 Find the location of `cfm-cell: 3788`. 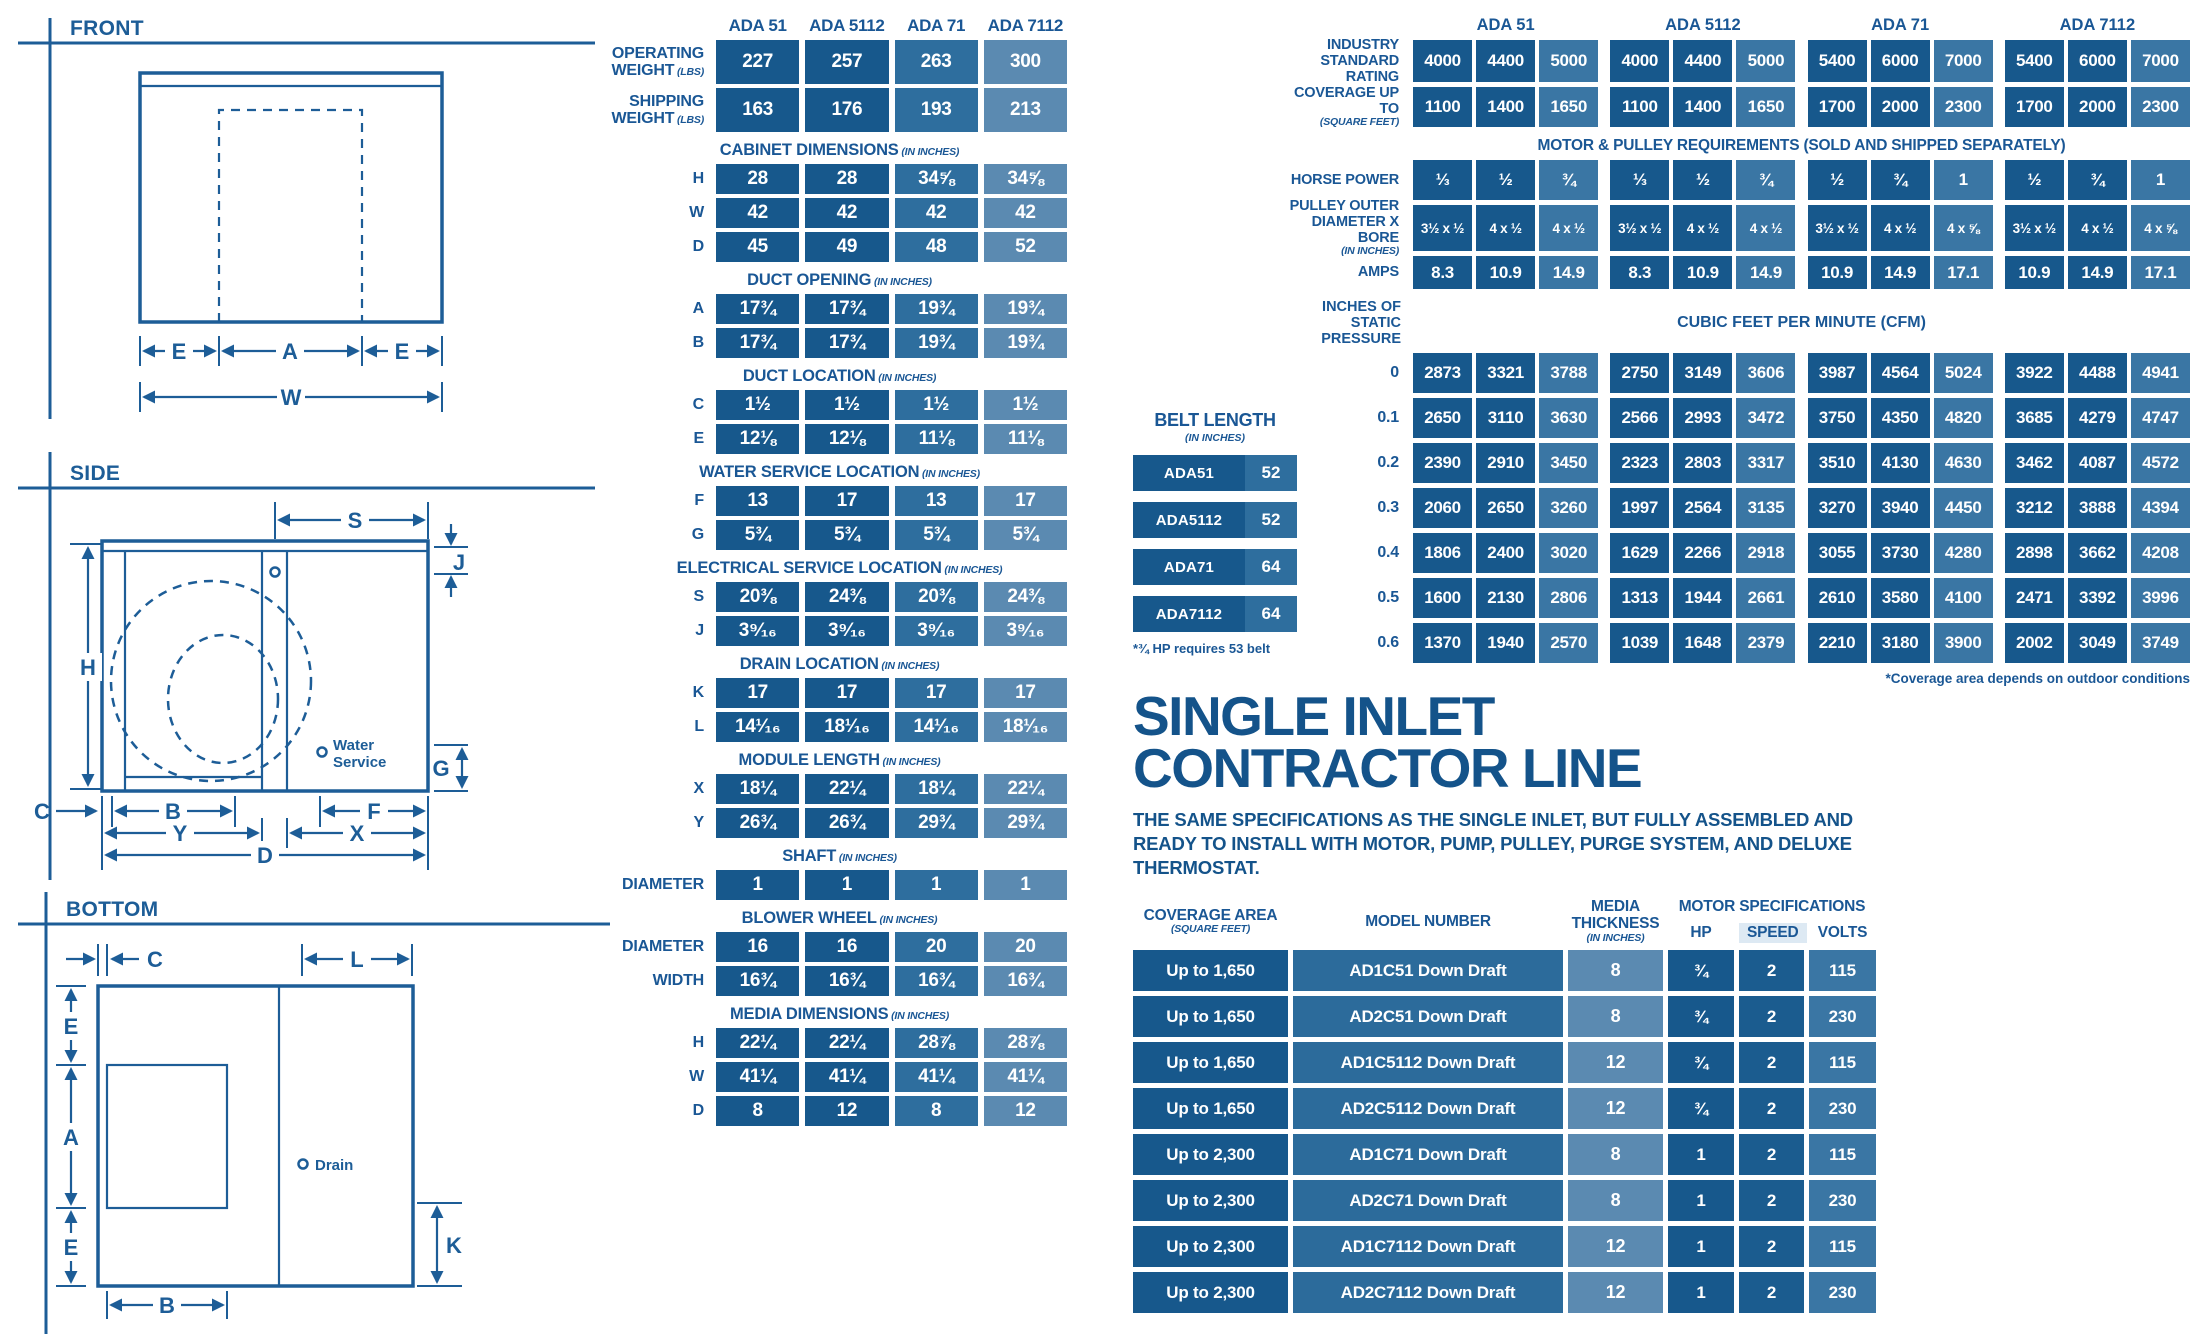

cfm-cell: 3788 is located at coordinates (1569, 372).